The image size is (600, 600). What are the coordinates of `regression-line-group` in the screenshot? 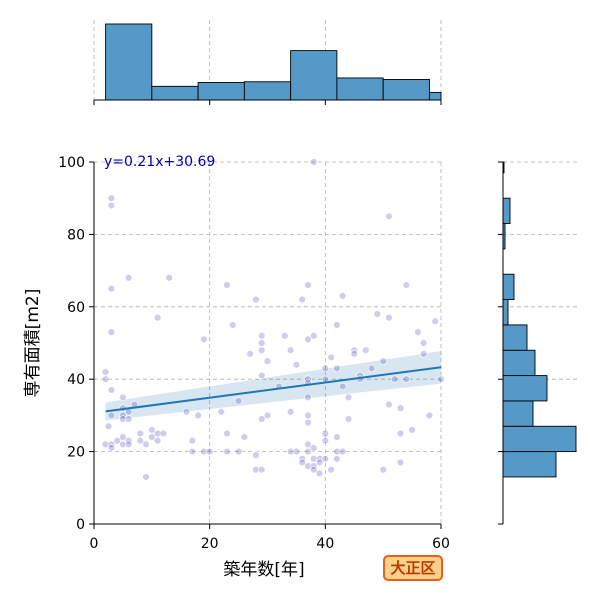 It's located at (273, 389).